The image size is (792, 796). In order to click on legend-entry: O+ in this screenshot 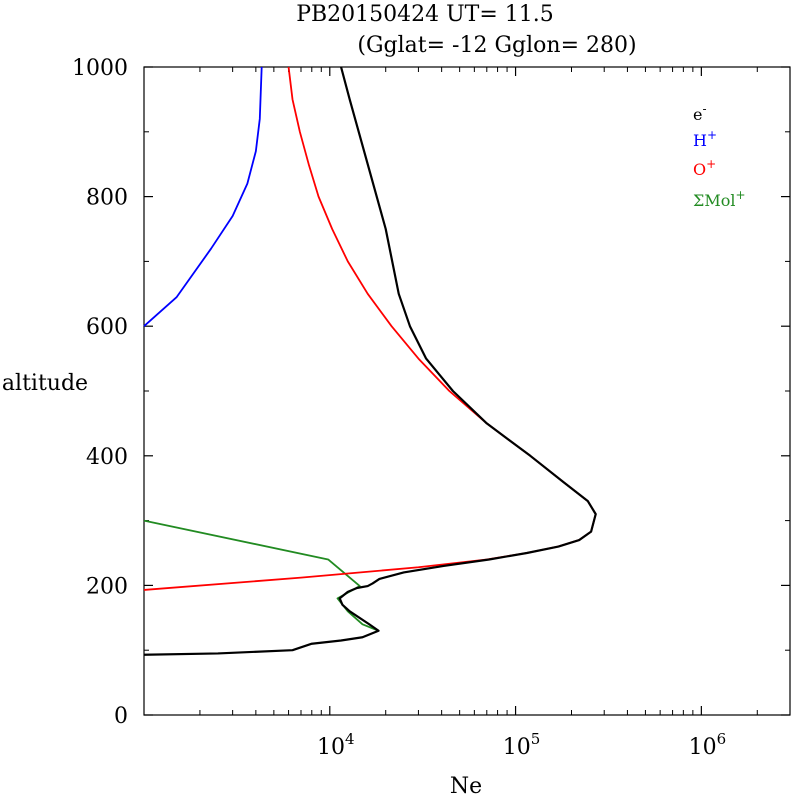, I will do `click(704, 168)`.